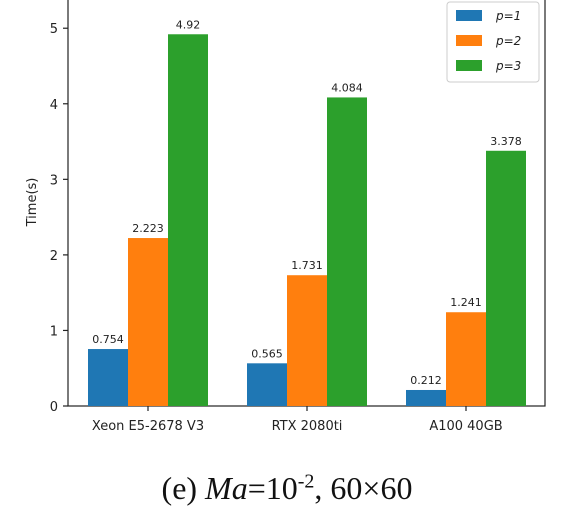  I want to click on caption-prefix: (e), so click(183, 488).